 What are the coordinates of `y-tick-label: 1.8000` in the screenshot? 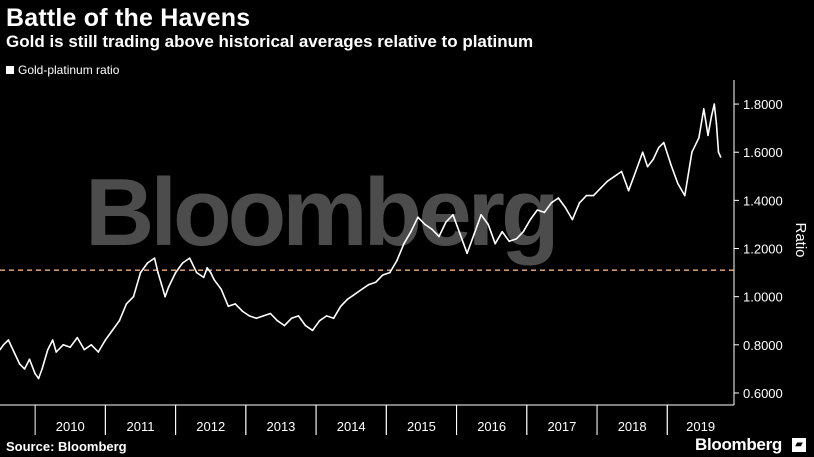 It's located at (763, 104).